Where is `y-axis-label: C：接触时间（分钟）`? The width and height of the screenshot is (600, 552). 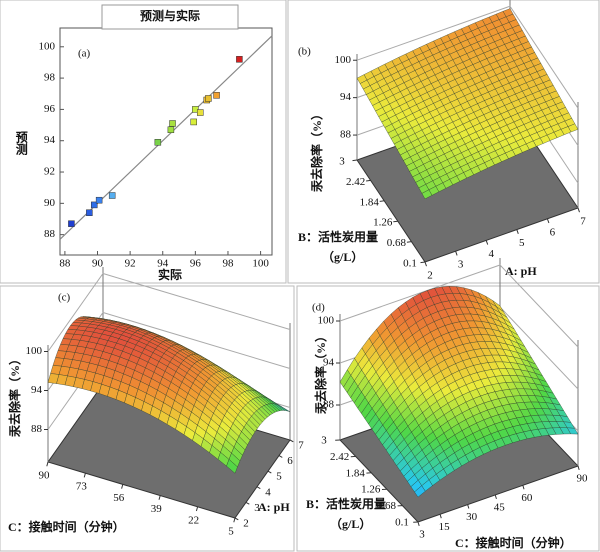
y-axis-label: C：接触时间（分钟） is located at coordinates (66, 526).